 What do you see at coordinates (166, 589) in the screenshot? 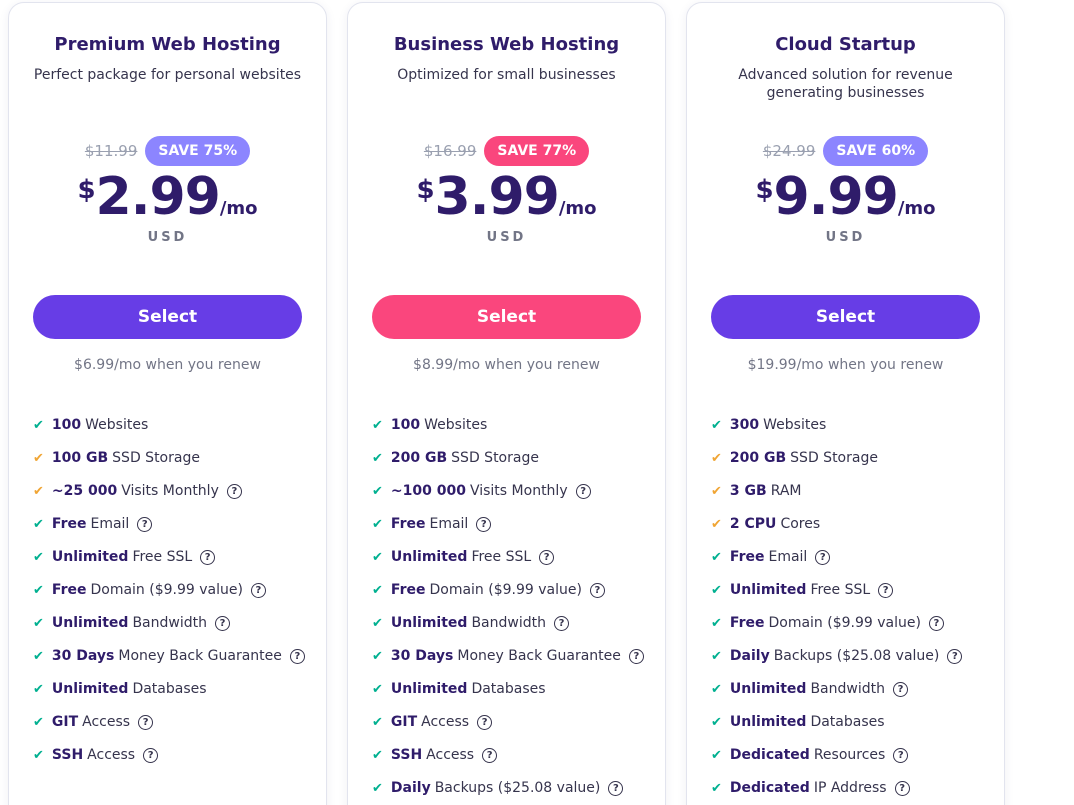
I see `feature-text: Domain ($9.99 value)` at bounding box center [166, 589].